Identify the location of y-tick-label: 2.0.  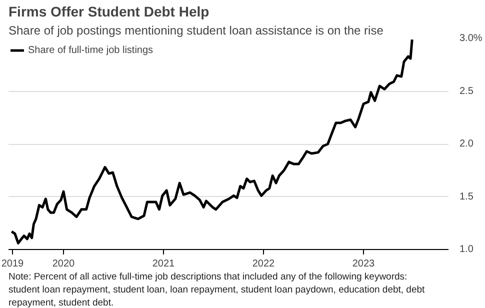
(467, 144).